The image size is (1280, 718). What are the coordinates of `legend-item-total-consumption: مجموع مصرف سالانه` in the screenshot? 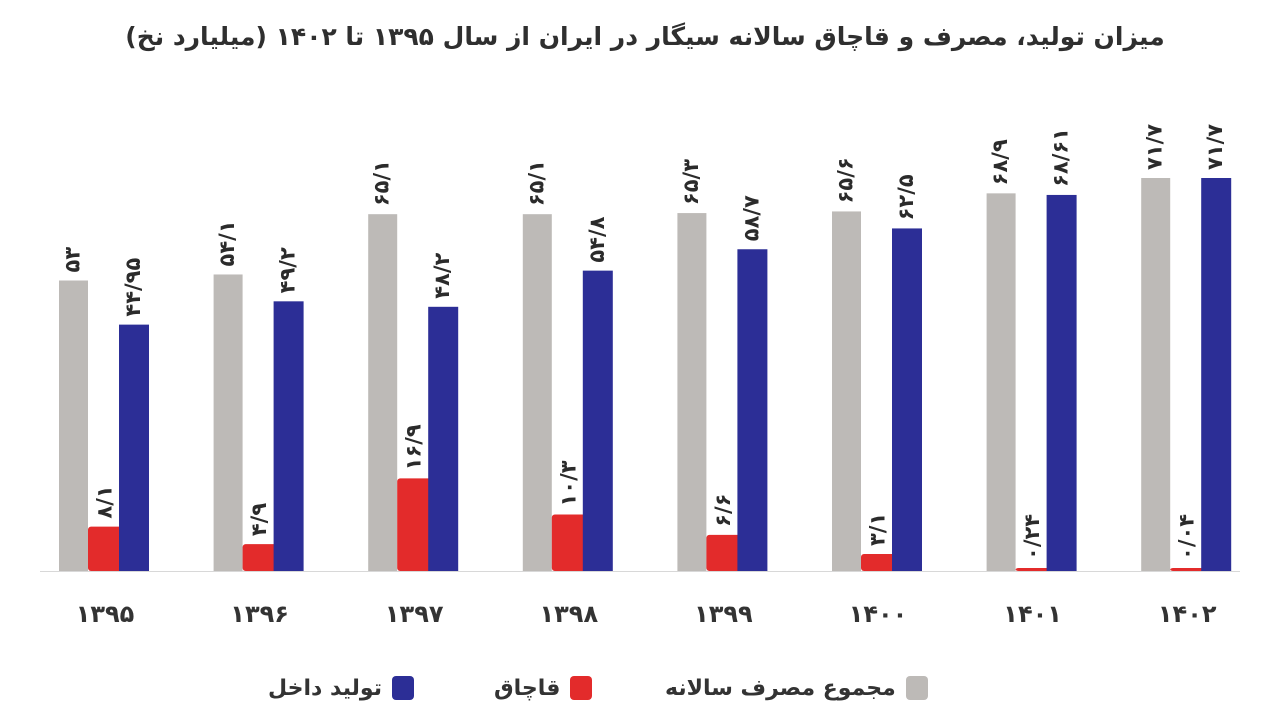 It's located at (796, 688).